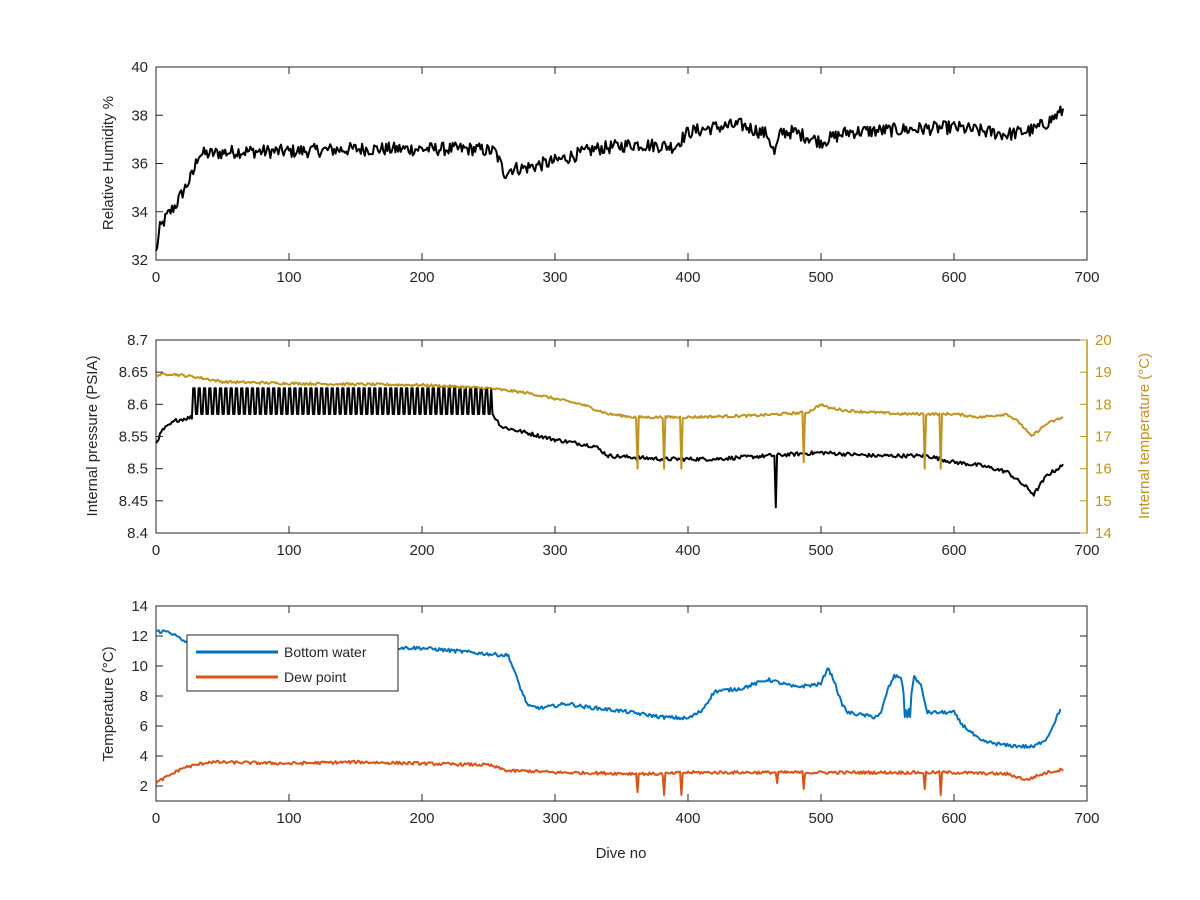 The height and width of the screenshot is (900, 1200). Describe the element at coordinates (1103, 533) in the screenshot. I see `y-tick-label-right: 14` at that location.